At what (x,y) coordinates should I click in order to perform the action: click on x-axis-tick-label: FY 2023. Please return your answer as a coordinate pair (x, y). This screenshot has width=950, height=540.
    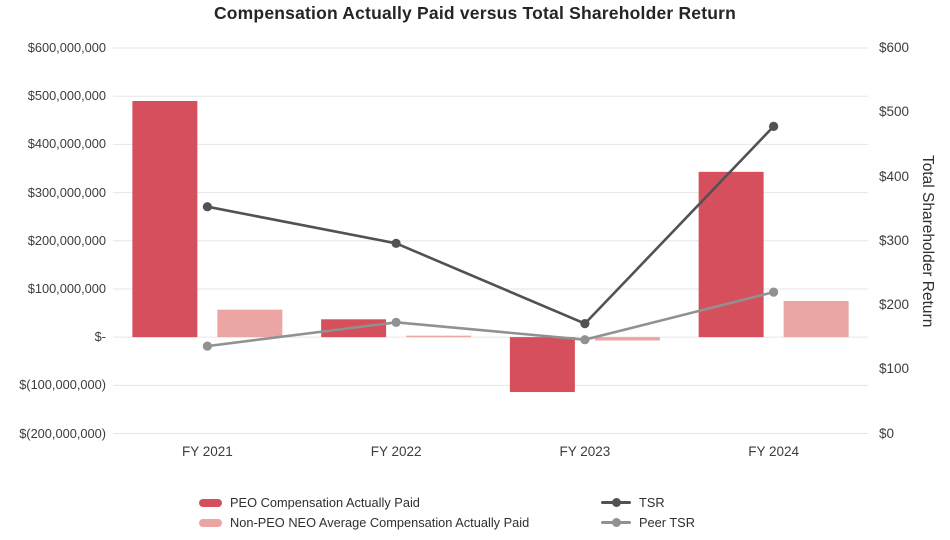
    Looking at the image, I should click on (585, 451).